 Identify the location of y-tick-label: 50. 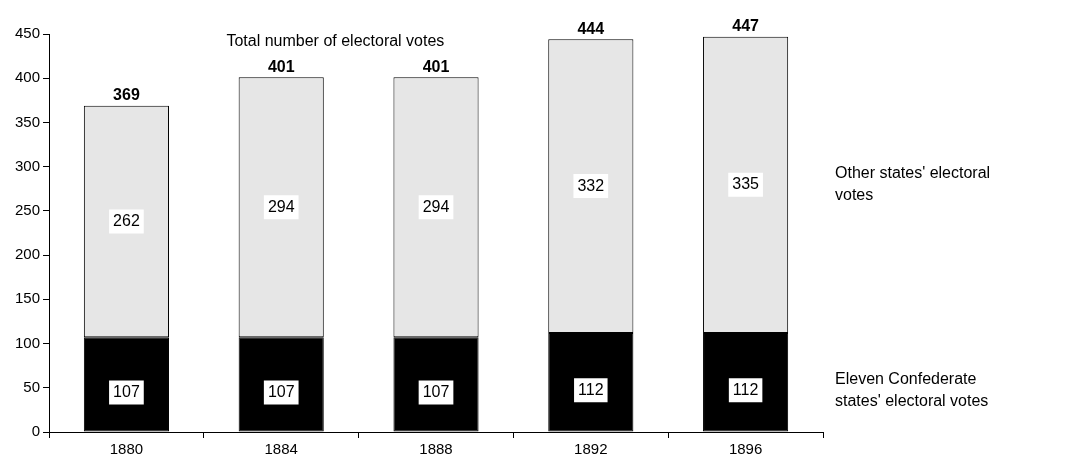
(32, 386).